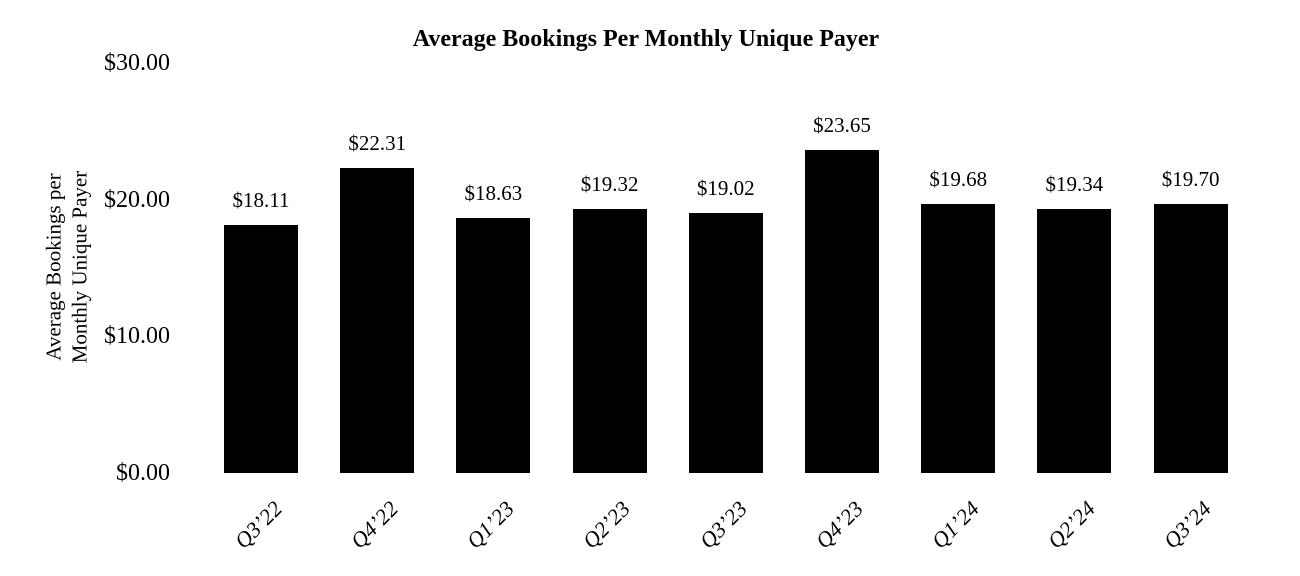 The height and width of the screenshot is (576, 1300). I want to click on y-tick-label: $10.00, so click(137, 336).